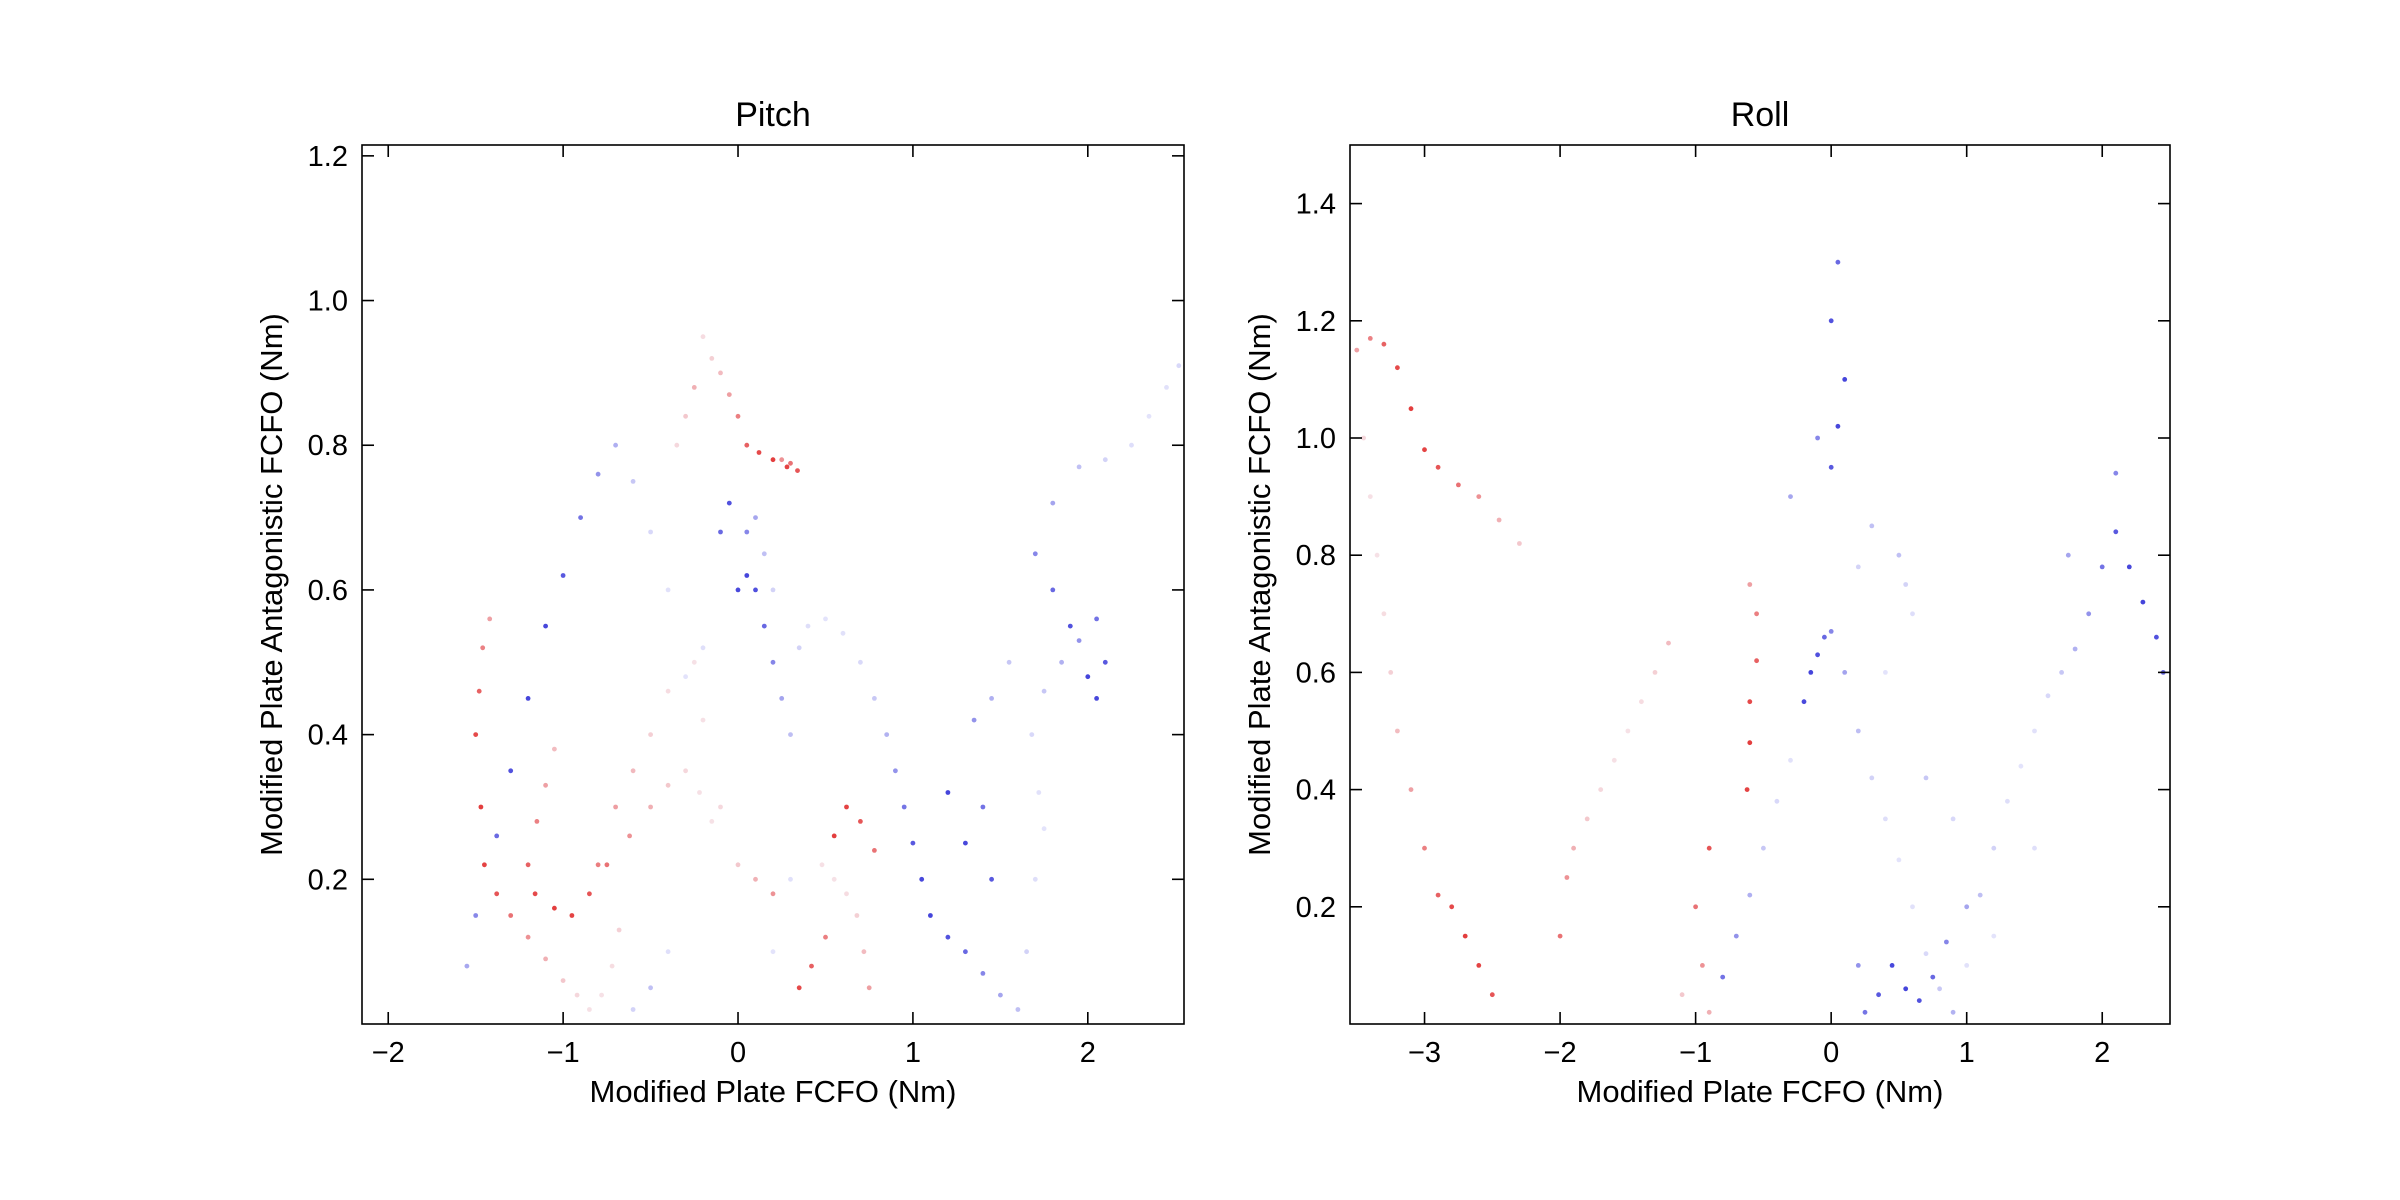 The image size is (2400, 1200). What do you see at coordinates (1316, 908) in the screenshot?
I see `roll-y-tick-label: 0.2` at bounding box center [1316, 908].